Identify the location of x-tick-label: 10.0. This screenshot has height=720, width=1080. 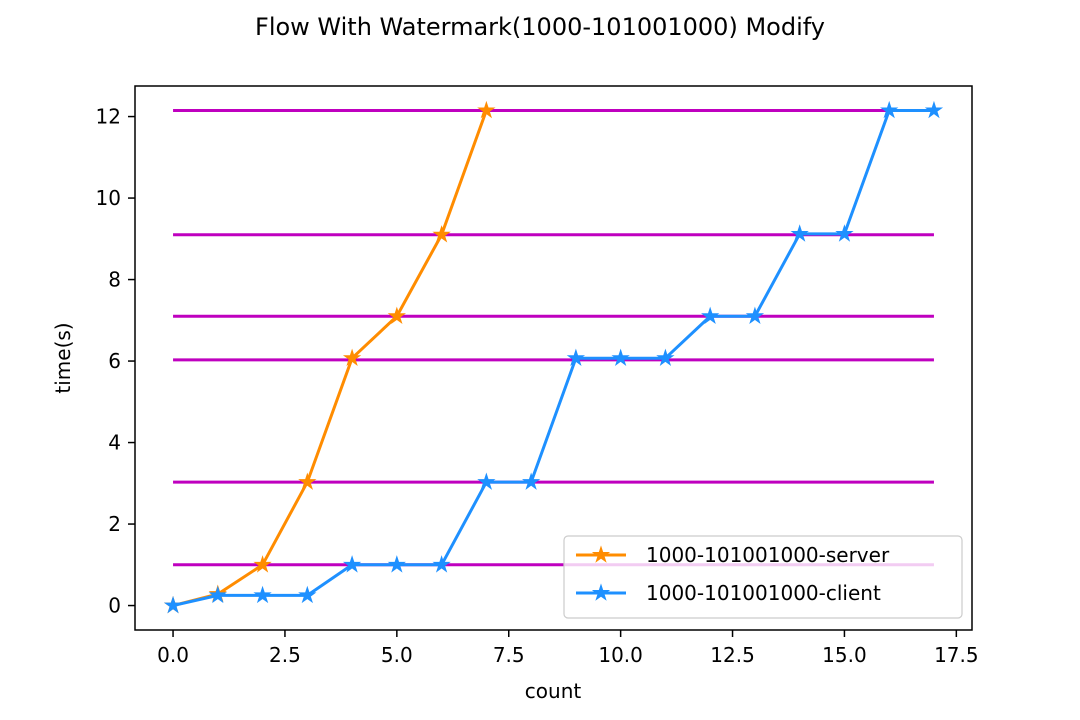
(620, 655).